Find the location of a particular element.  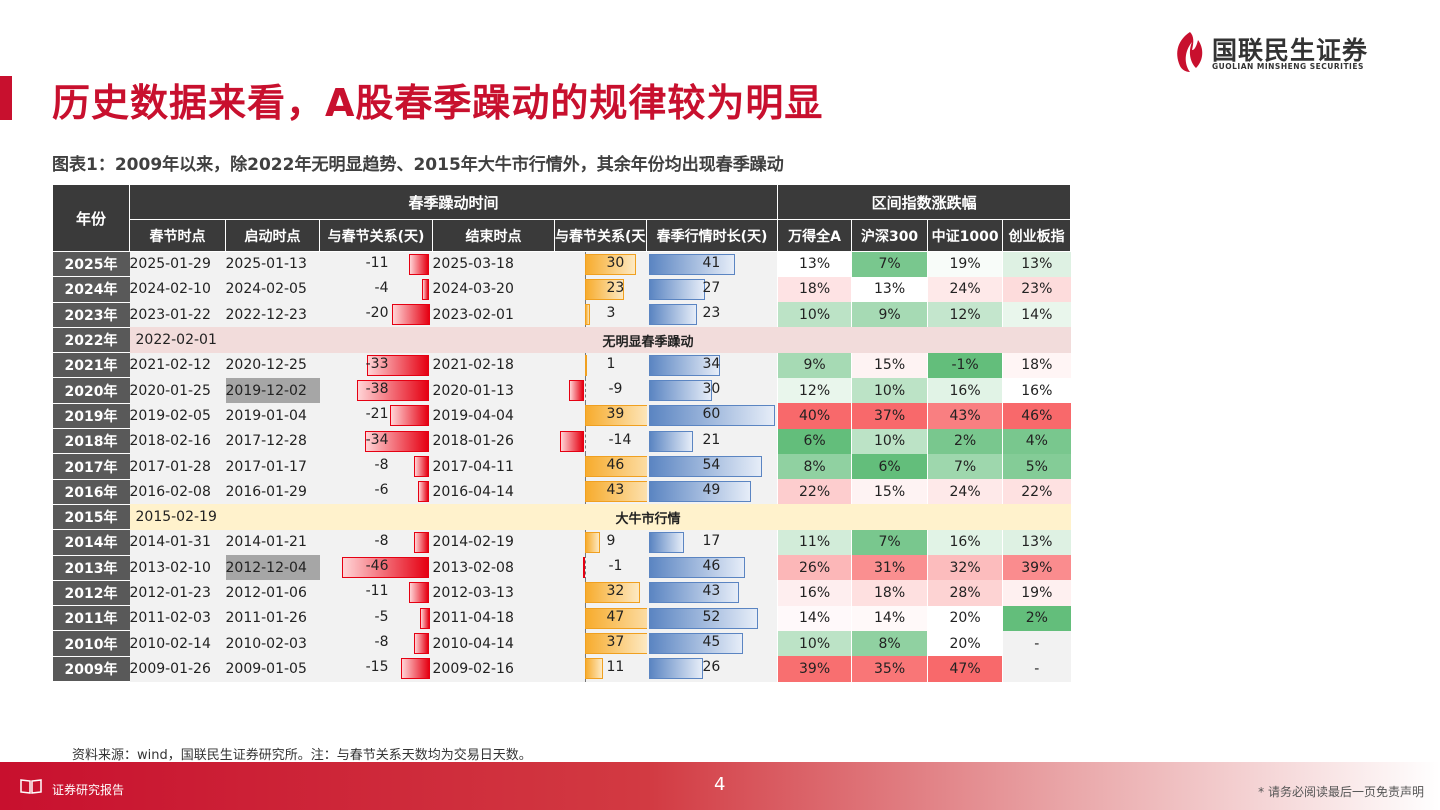

end-date-cell: 2019-04-04 is located at coordinates (493, 416).